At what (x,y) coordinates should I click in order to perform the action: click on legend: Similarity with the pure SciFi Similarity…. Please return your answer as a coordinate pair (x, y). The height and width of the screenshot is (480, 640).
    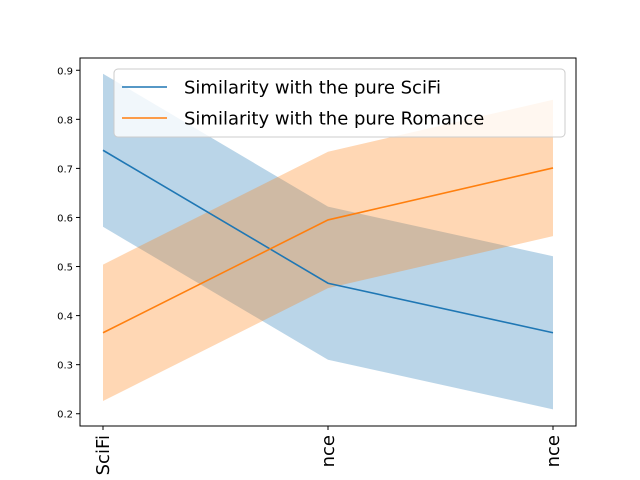
    Looking at the image, I should click on (339, 103).